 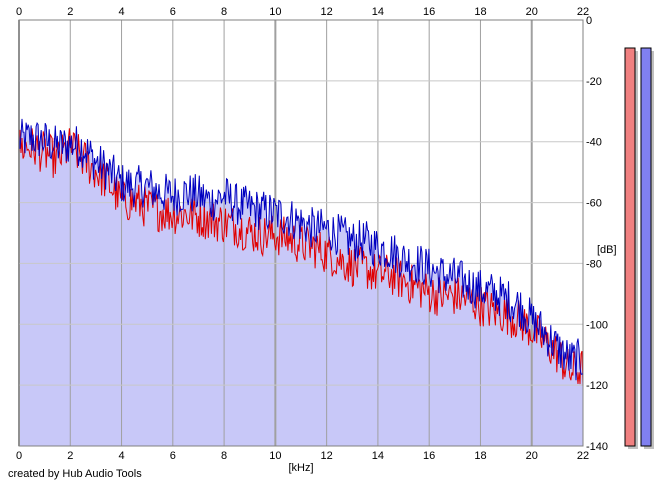 What do you see at coordinates (224, 12) in the screenshot?
I see `x-tick-label-top: 8` at bounding box center [224, 12].